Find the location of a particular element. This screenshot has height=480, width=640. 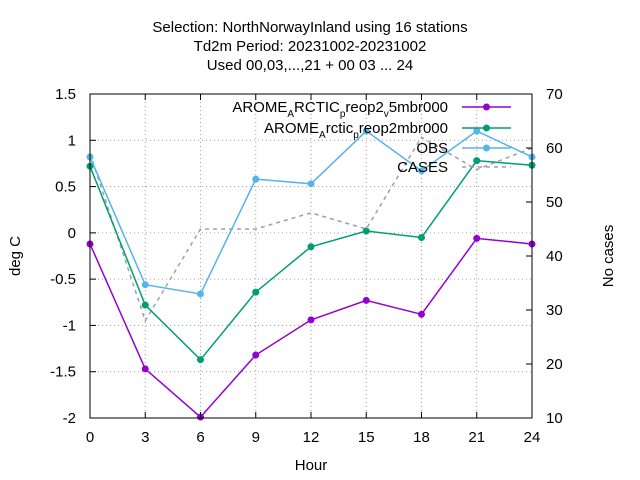

legend-label: AROMEArcticpreop2mbr000 is located at coordinates (356, 130).